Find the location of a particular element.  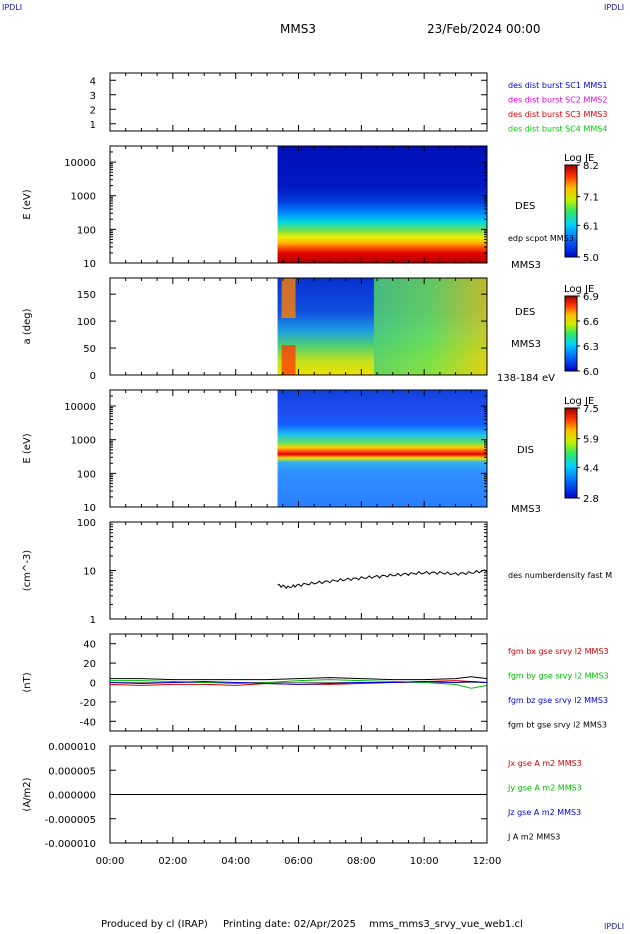

des-pitch-panel-colorbar-tick-label: 6.9 is located at coordinates (591, 297).